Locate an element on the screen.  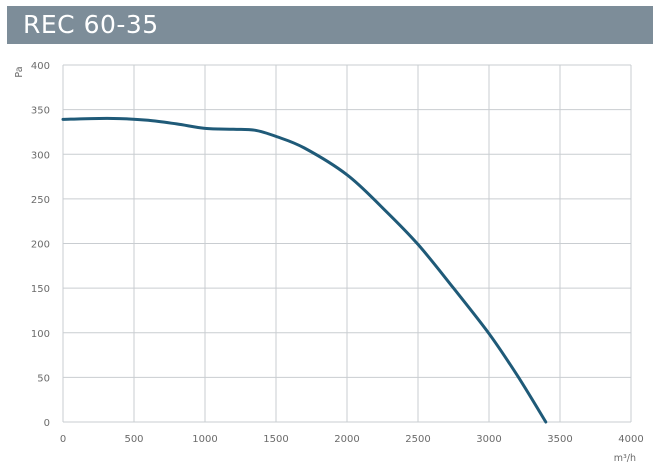
x-tick-label: 3500 is located at coordinates (559, 439).